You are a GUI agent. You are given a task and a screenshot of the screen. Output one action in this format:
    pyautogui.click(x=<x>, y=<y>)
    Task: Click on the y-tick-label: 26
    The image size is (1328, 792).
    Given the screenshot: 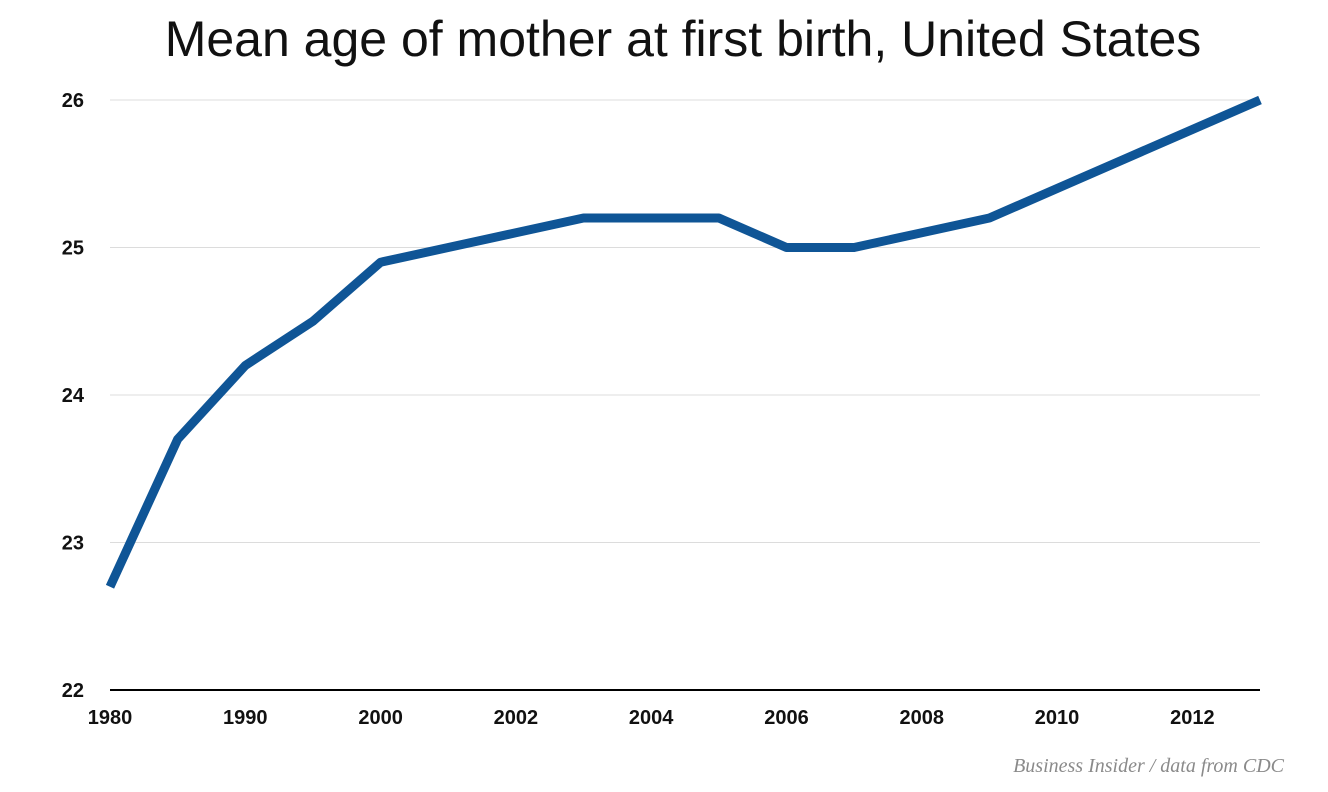 What is the action you would take?
    pyautogui.click(x=73, y=101)
    